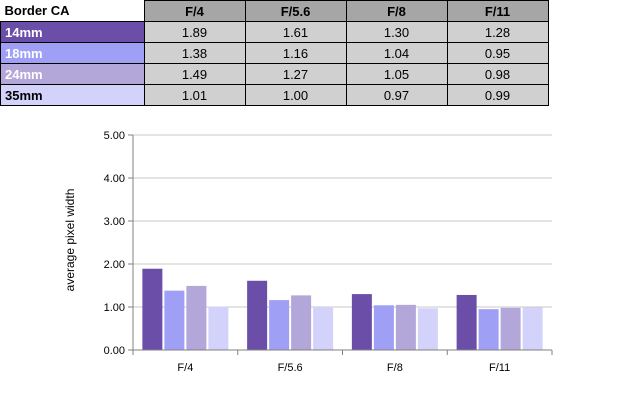 This screenshot has height=401, width=633. I want to click on table-cell: 1.61, so click(295, 32).